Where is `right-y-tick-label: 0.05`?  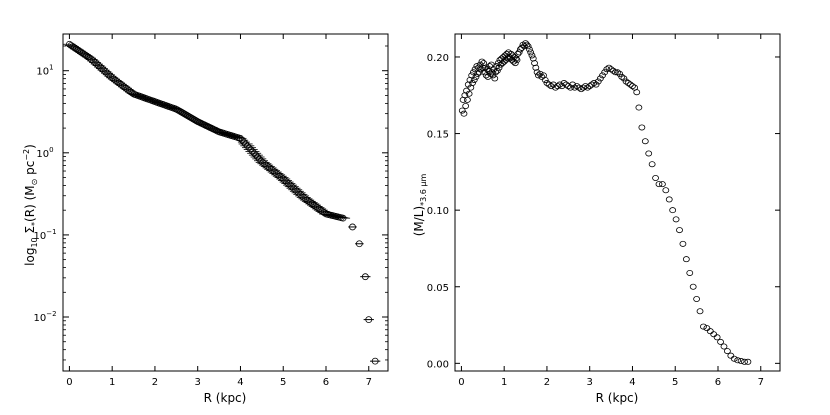 right-y-tick-label: 0.05 is located at coordinates (438, 288).